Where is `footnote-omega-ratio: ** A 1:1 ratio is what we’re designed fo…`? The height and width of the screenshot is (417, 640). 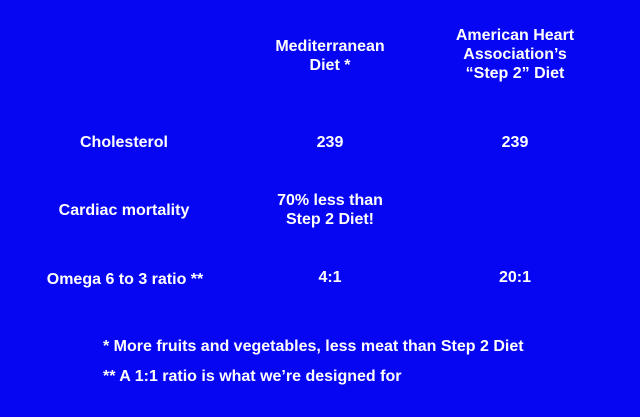
footnote-omega-ratio: ** A 1:1 ratio is what we’re designed fo… is located at coordinates (252, 376).